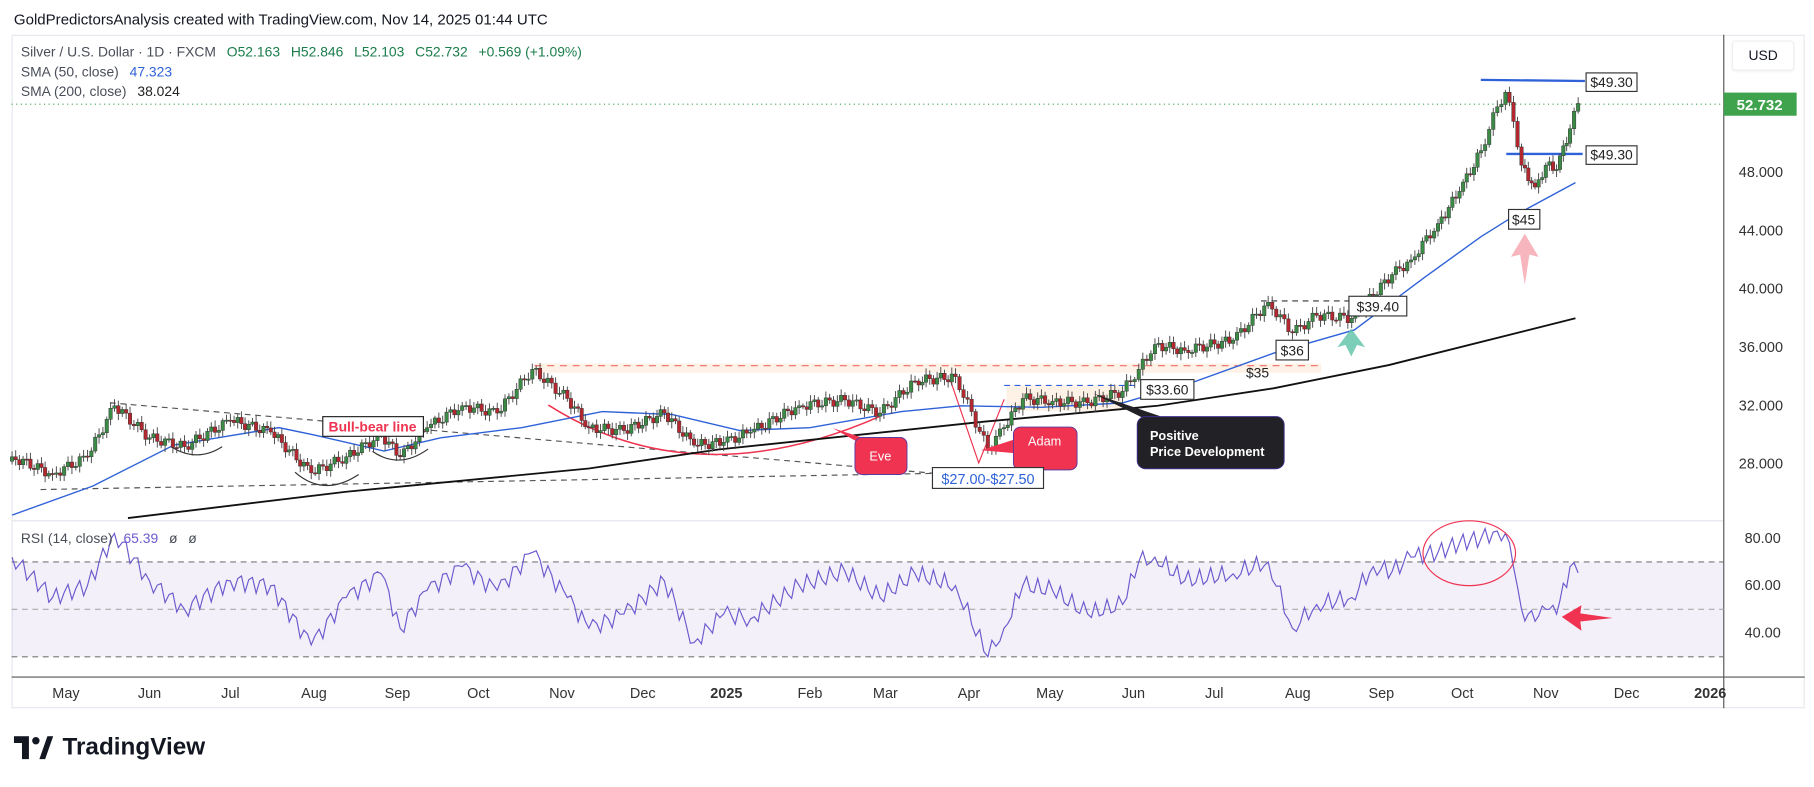 The width and height of the screenshot is (1814, 787). Describe the element at coordinates (1710, 694) in the screenshot. I see `time-tick-label: 2026` at that location.